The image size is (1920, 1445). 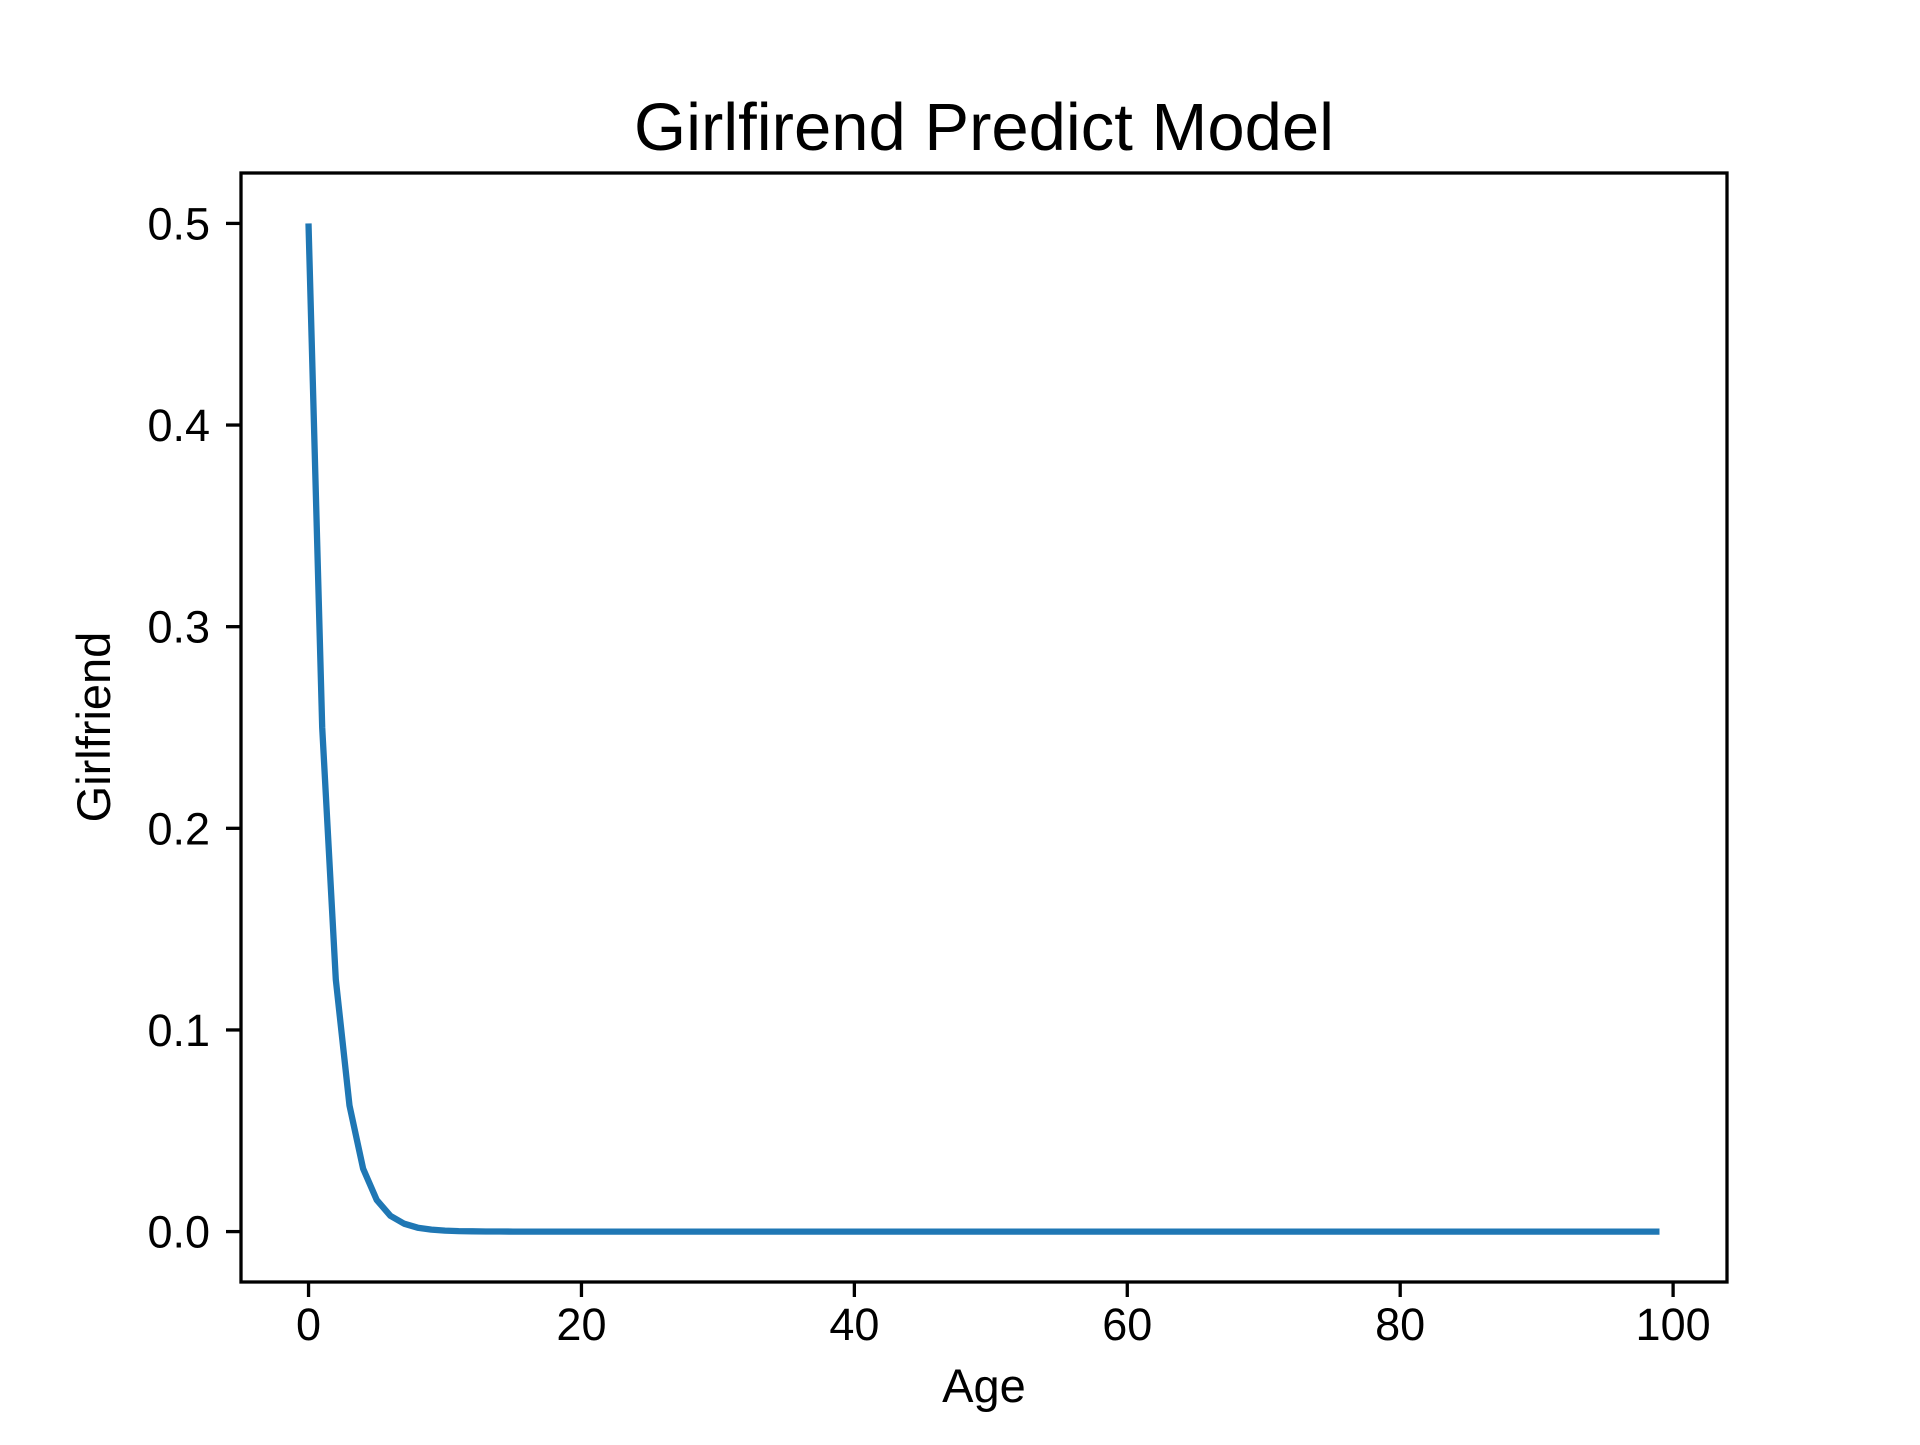 I want to click on chart-title: Girlfirend Predict Model, so click(x=984, y=127).